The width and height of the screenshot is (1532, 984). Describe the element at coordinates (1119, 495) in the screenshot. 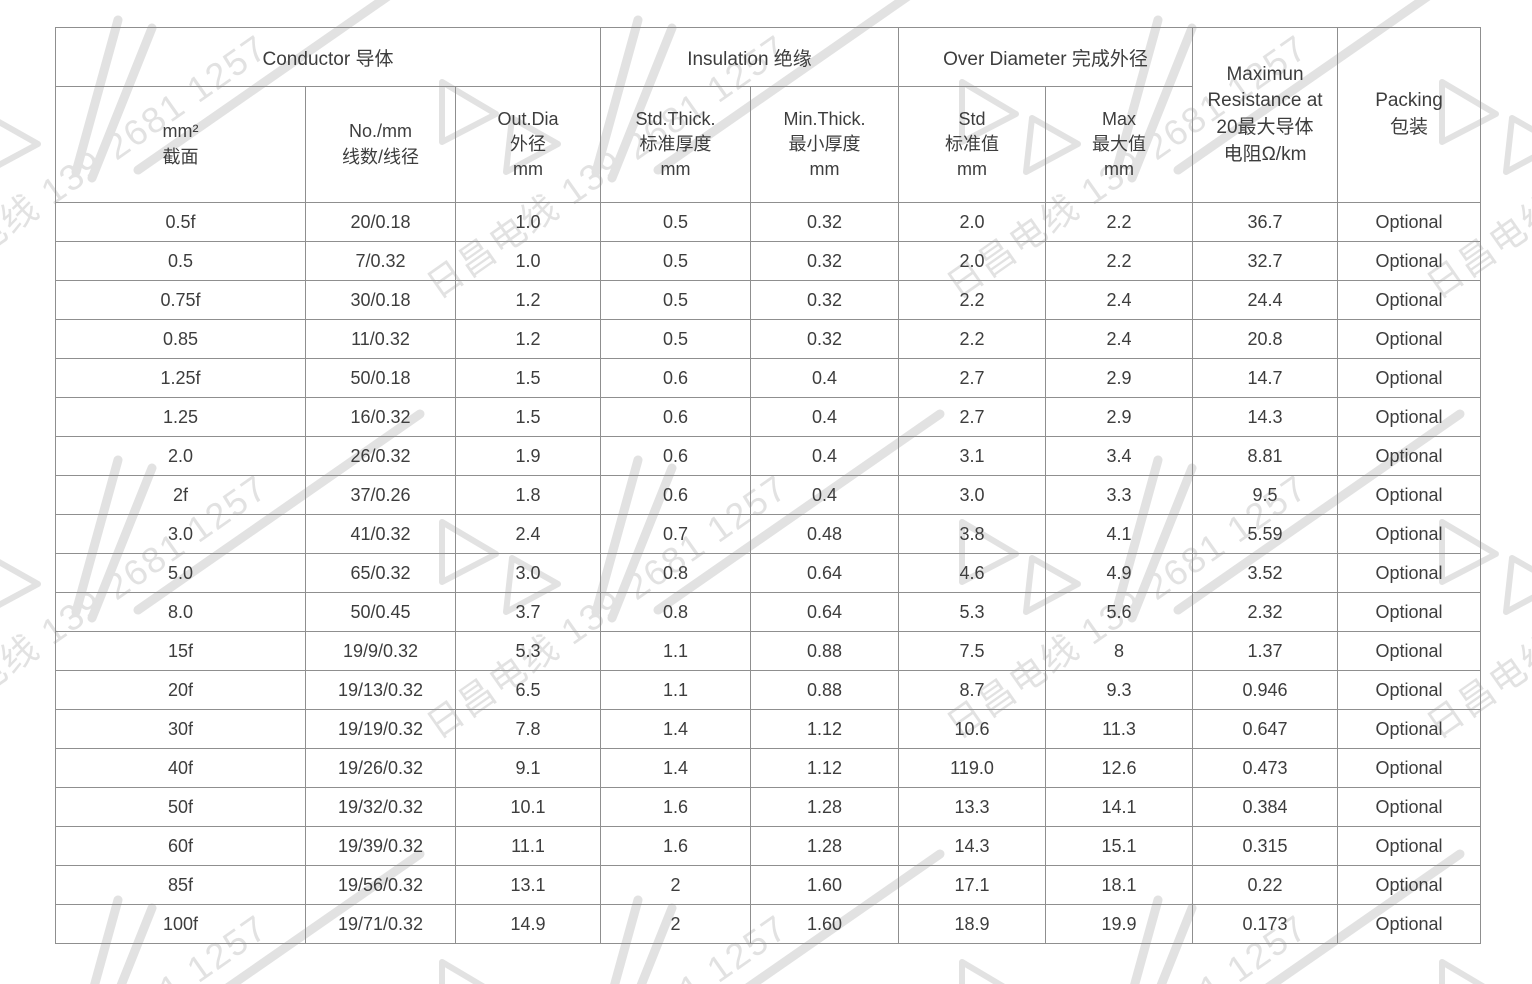

I see `table-cell: 3.3` at that location.